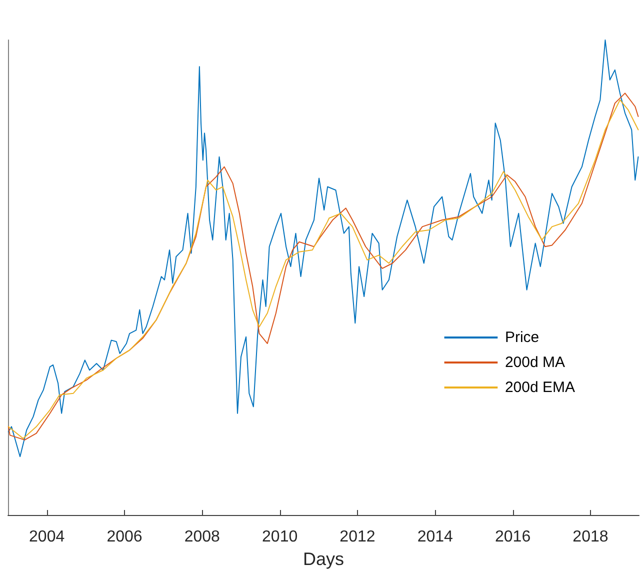 The image size is (640, 573). Describe the element at coordinates (47, 537) in the screenshot. I see `x-tick-label: 2004` at that location.